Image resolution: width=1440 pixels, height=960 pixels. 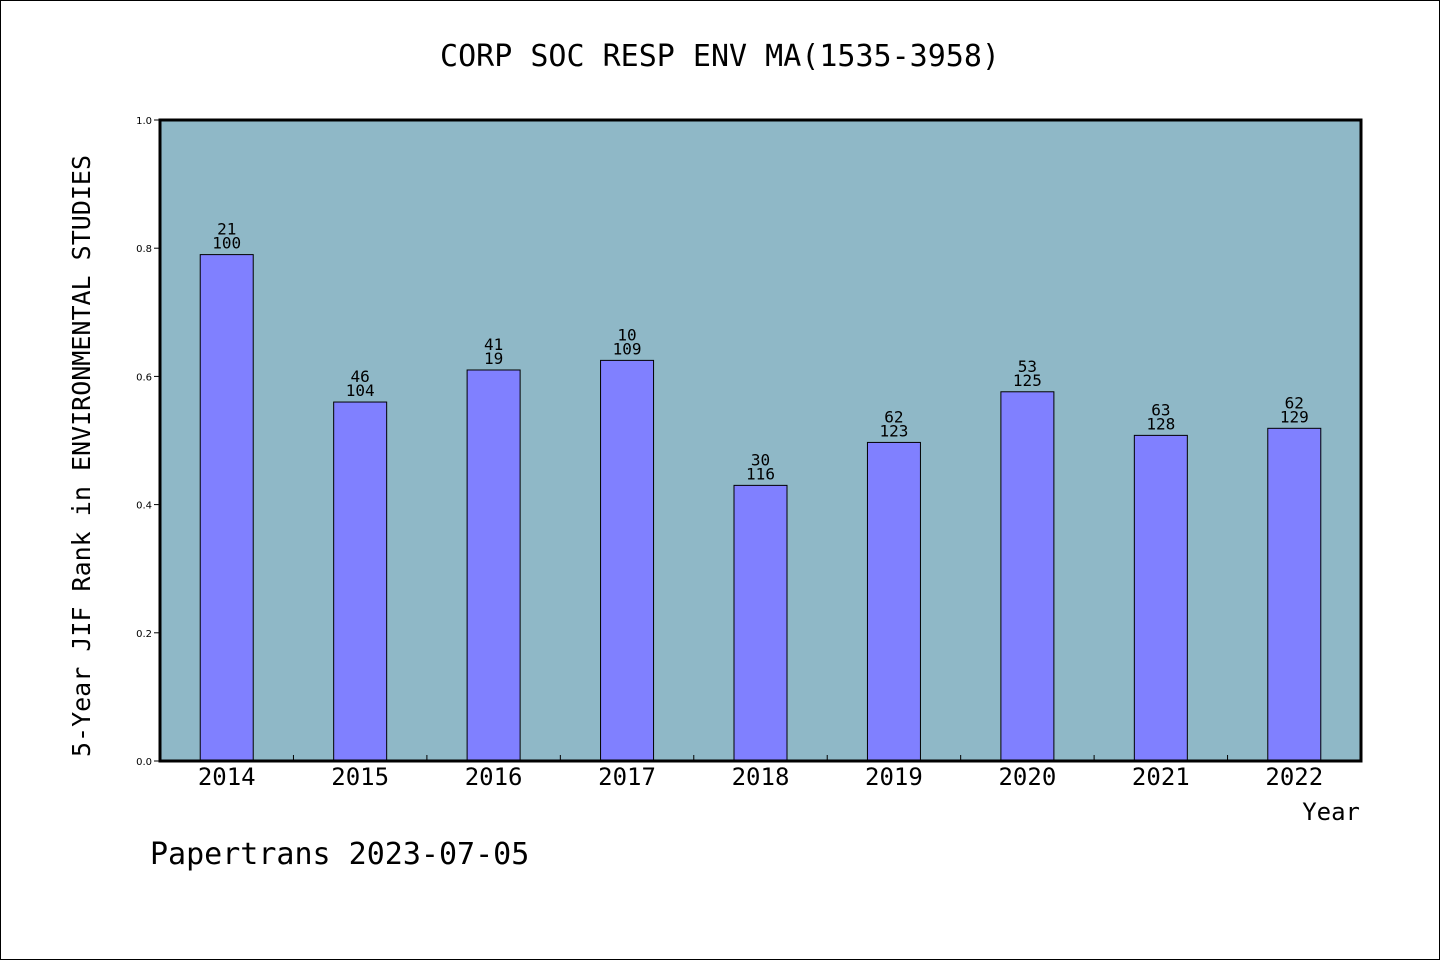 What do you see at coordinates (1027, 576) in the screenshot?
I see `bar-2020` at bounding box center [1027, 576].